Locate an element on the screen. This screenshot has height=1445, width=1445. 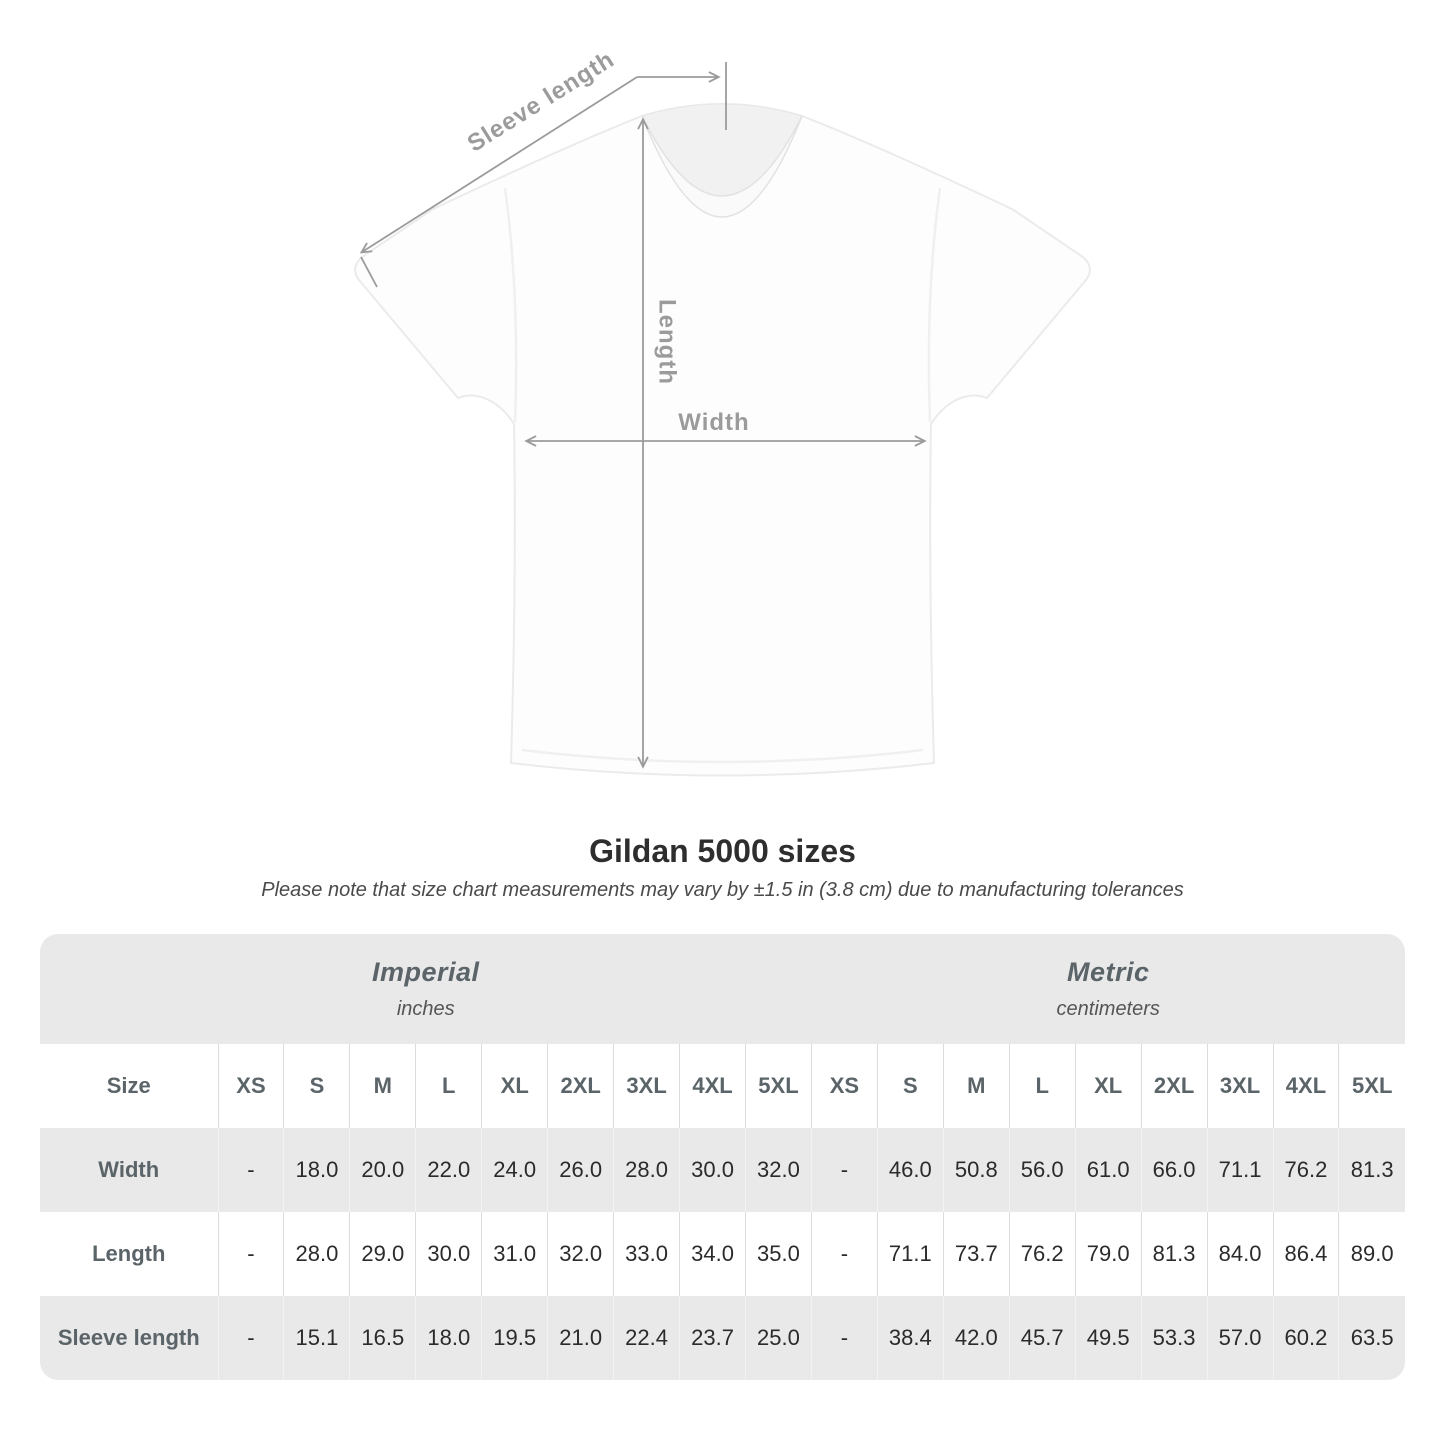
table-cell: 21.0 is located at coordinates (580, 1338).